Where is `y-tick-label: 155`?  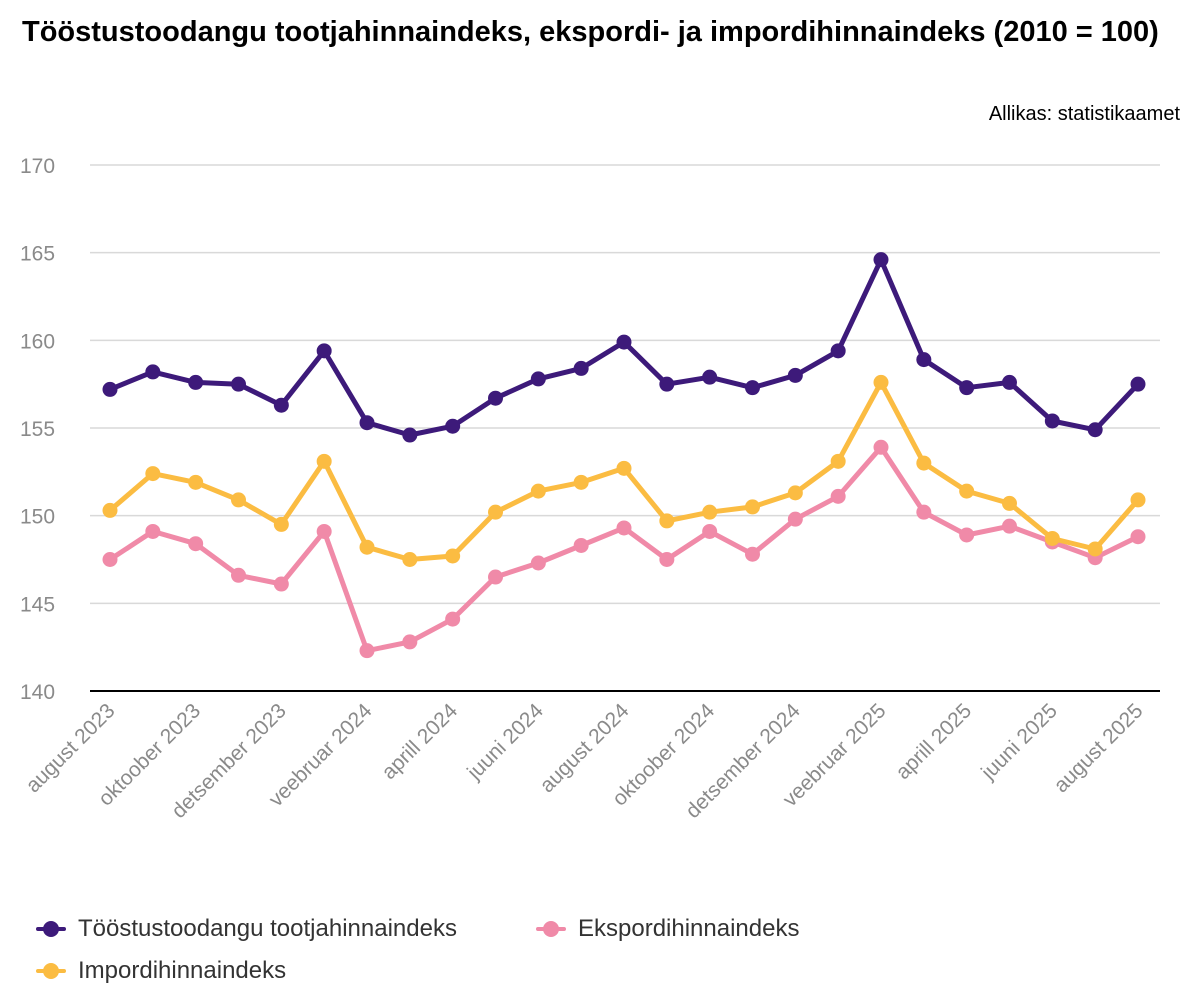 y-tick-label: 155 is located at coordinates (37, 429).